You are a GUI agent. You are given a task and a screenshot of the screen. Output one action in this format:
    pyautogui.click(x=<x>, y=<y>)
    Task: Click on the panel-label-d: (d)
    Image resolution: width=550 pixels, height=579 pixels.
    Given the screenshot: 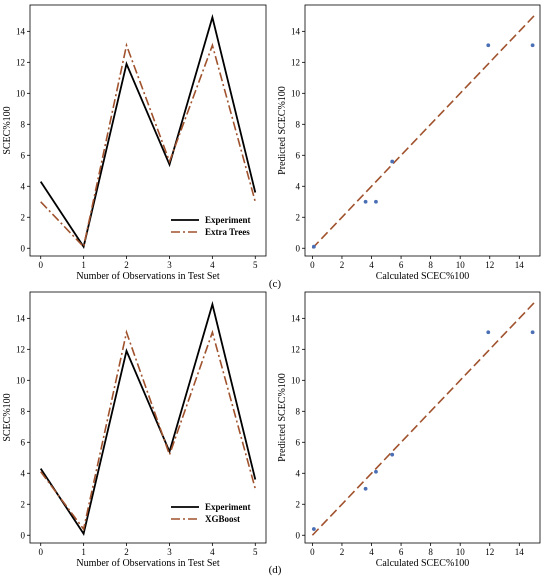 What is the action you would take?
    pyautogui.click(x=275, y=570)
    